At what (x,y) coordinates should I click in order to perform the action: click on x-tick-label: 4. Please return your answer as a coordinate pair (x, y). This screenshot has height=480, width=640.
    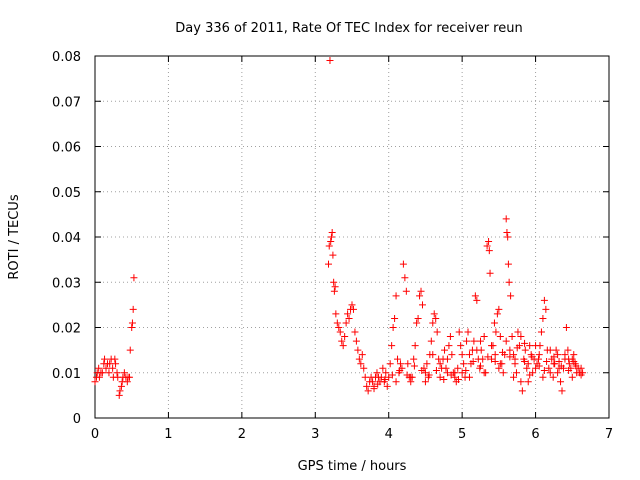
    Looking at the image, I should click on (389, 434).